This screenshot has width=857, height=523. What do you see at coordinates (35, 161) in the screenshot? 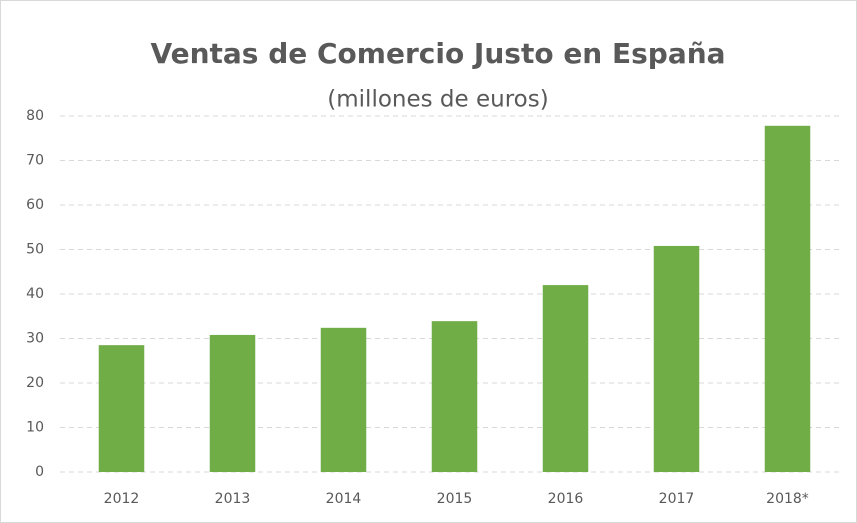
I see `y-tick-label: 70` at bounding box center [35, 161].